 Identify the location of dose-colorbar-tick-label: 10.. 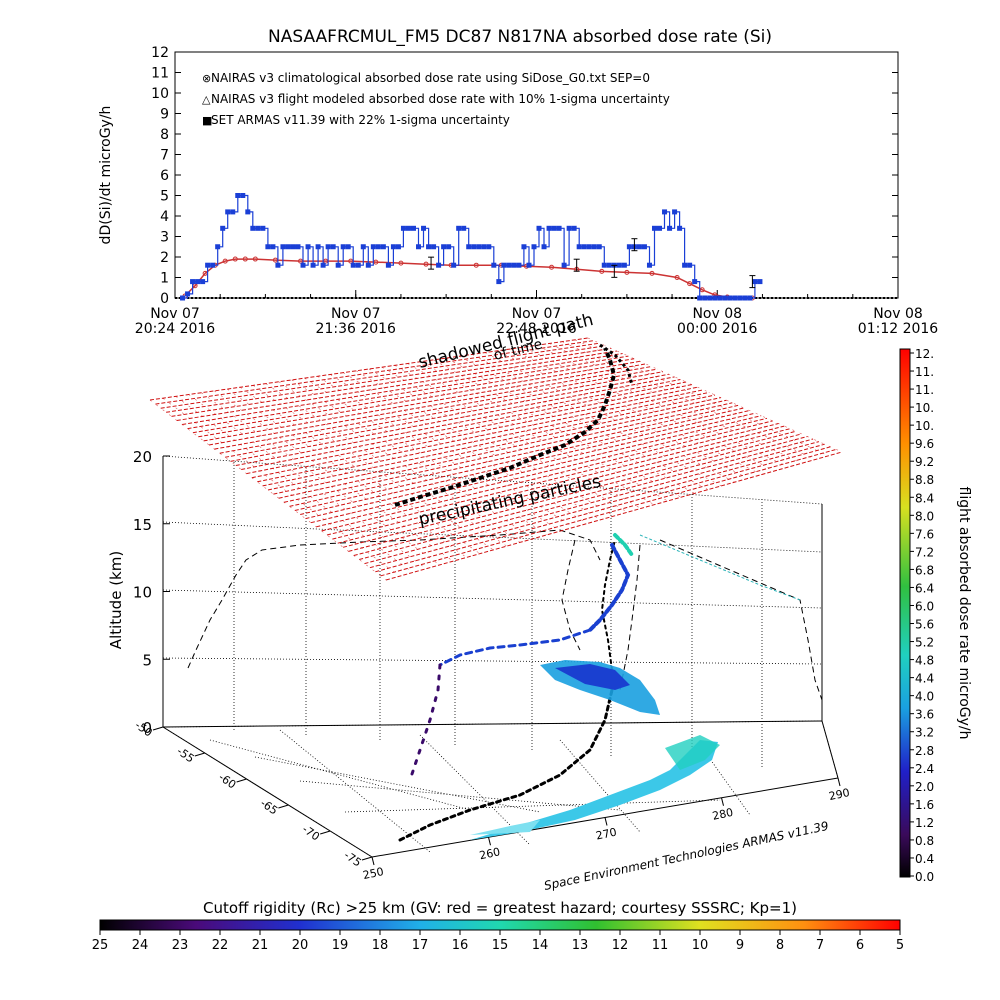
(924, 408).